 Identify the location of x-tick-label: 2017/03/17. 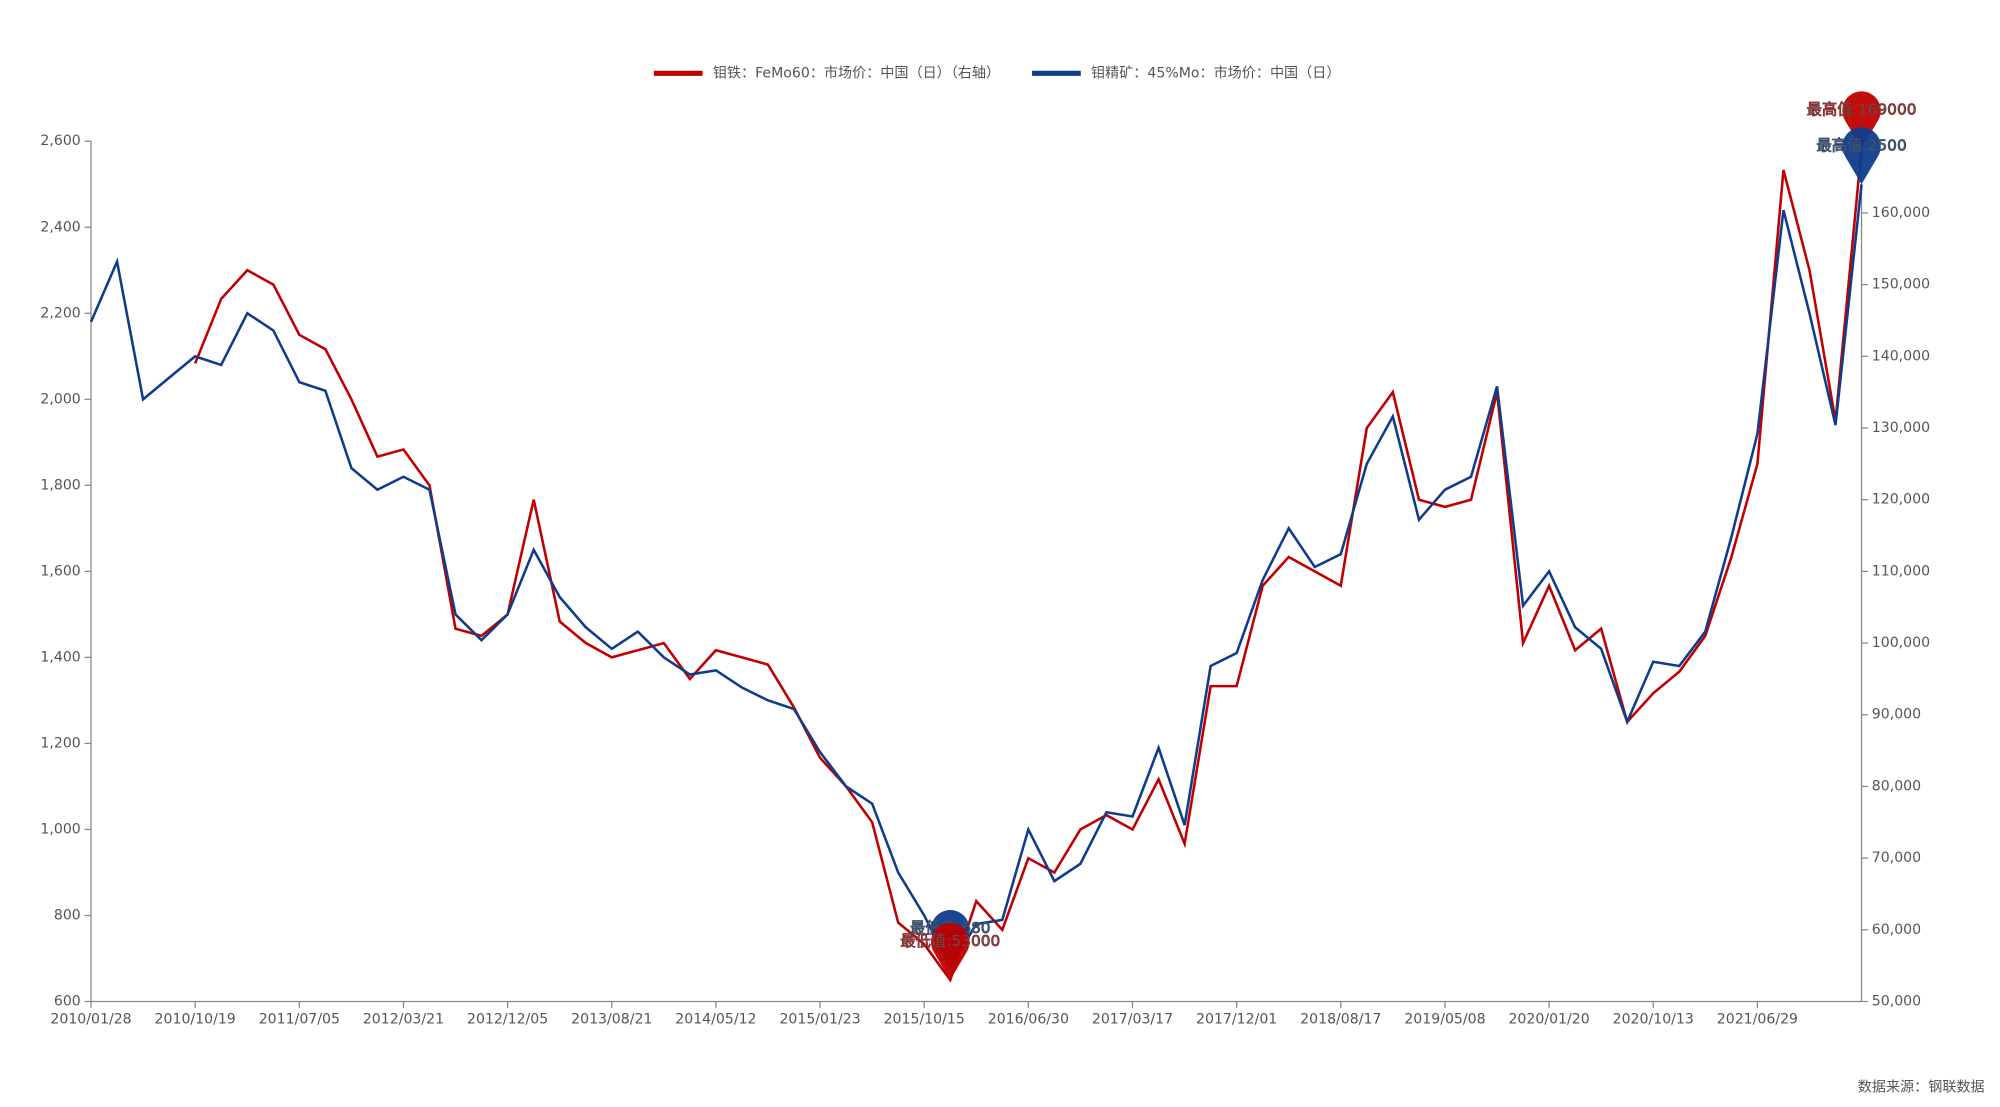
(1132, 1019).